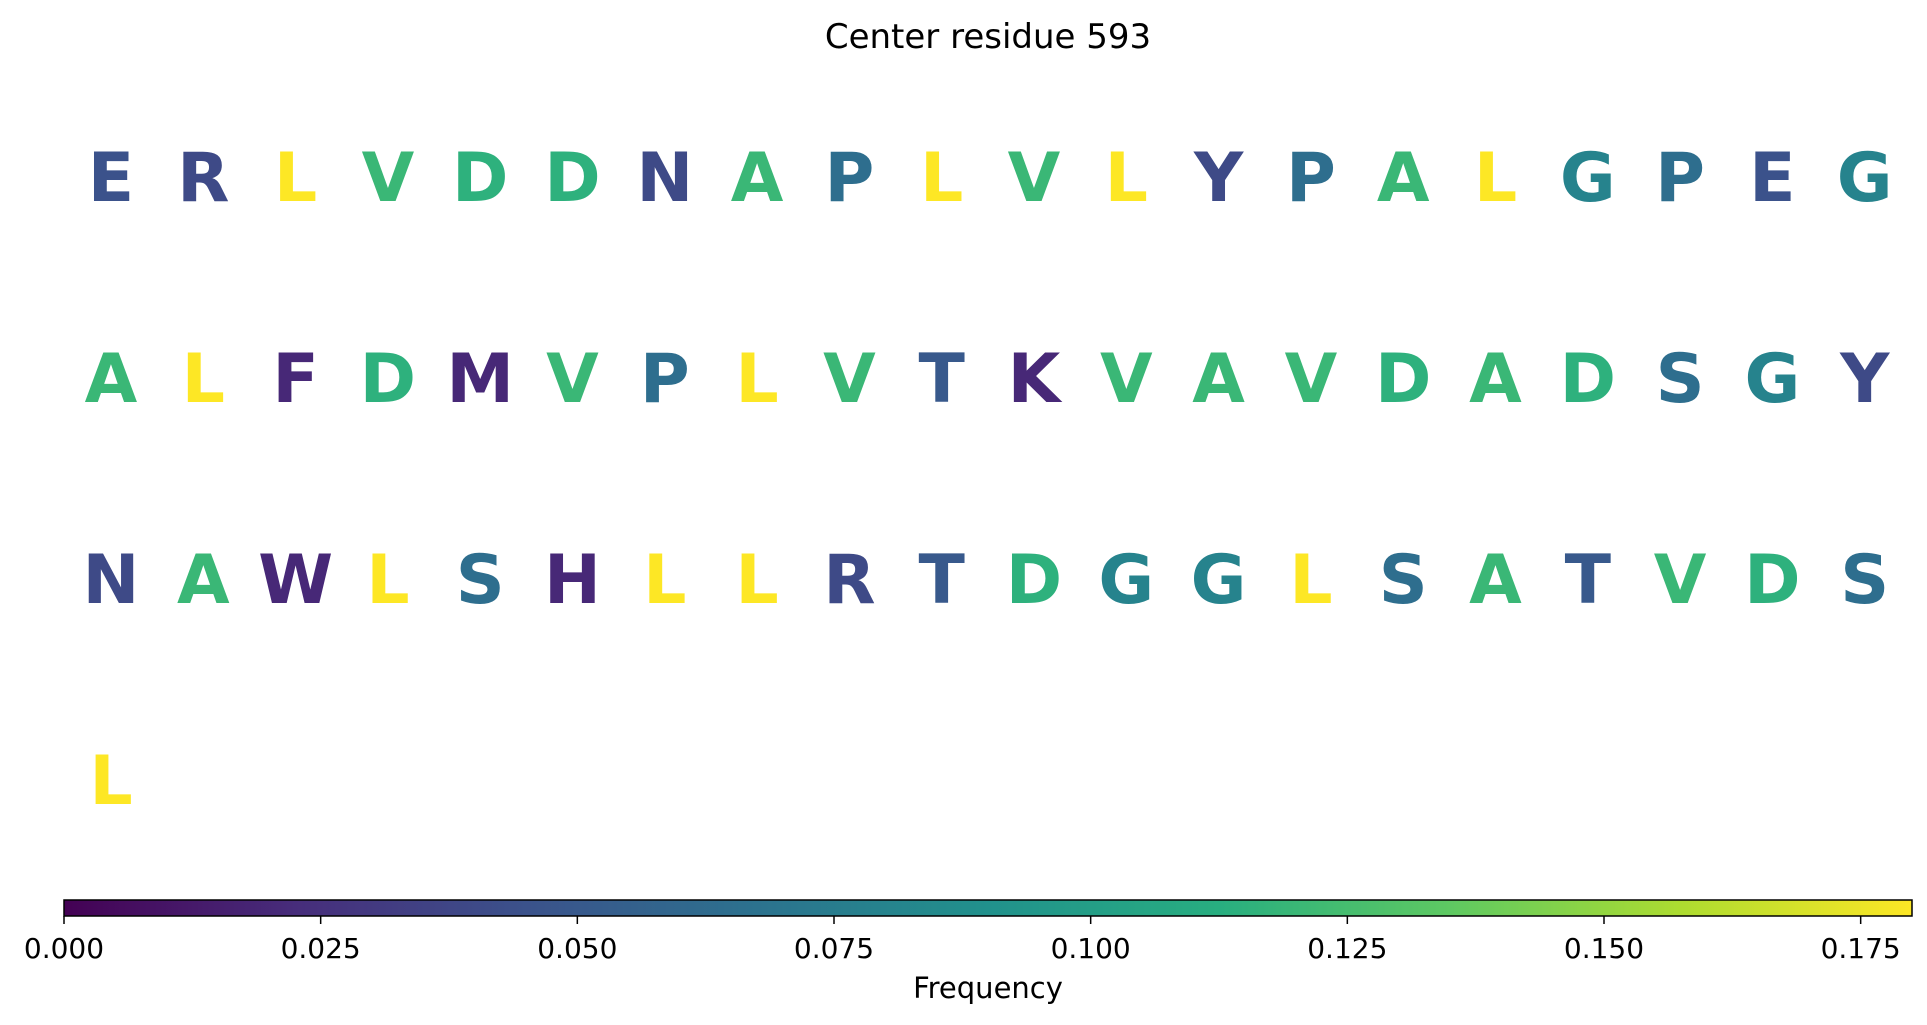  Describe the element at coordinates (480, 379) in the screenshot. I see `residue-letter: M` at that location.